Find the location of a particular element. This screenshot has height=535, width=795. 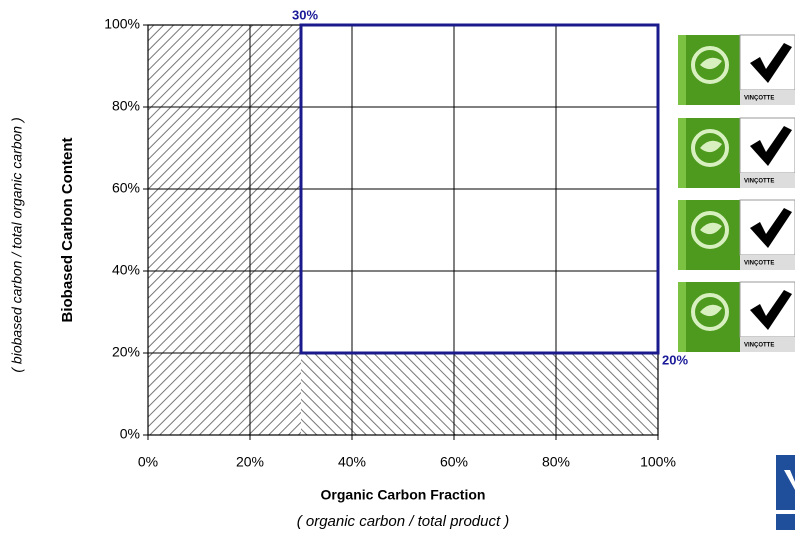

y-tick-label: 60% is located at coordinates (126, 188).